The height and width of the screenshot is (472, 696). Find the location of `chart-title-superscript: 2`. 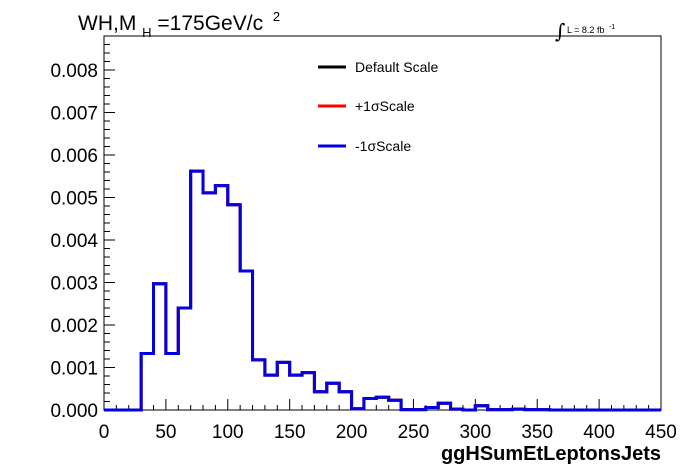

chart-title-superscript: 2 is located at coordinates (276, 16).